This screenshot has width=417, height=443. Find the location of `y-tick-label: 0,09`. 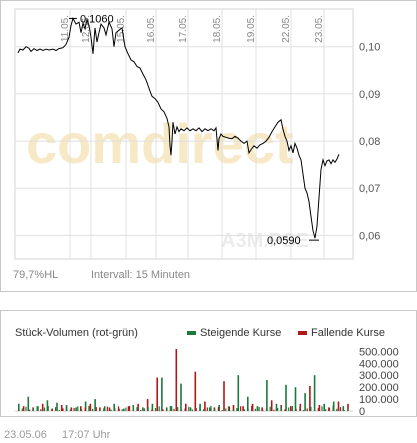

y-tick-label: 0,09 is located at coordinates (369, 95).